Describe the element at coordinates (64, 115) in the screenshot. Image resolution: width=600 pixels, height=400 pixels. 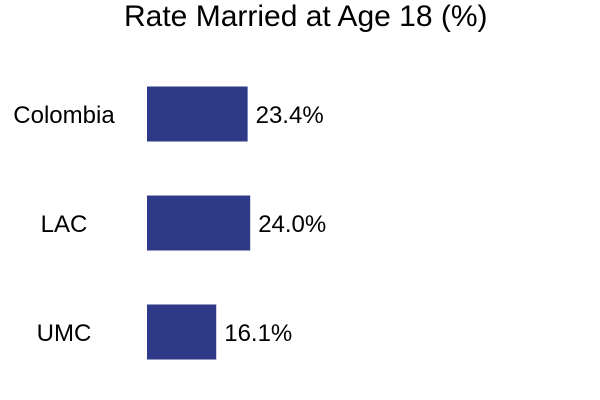
I see `category-label: Colombia` at that location.